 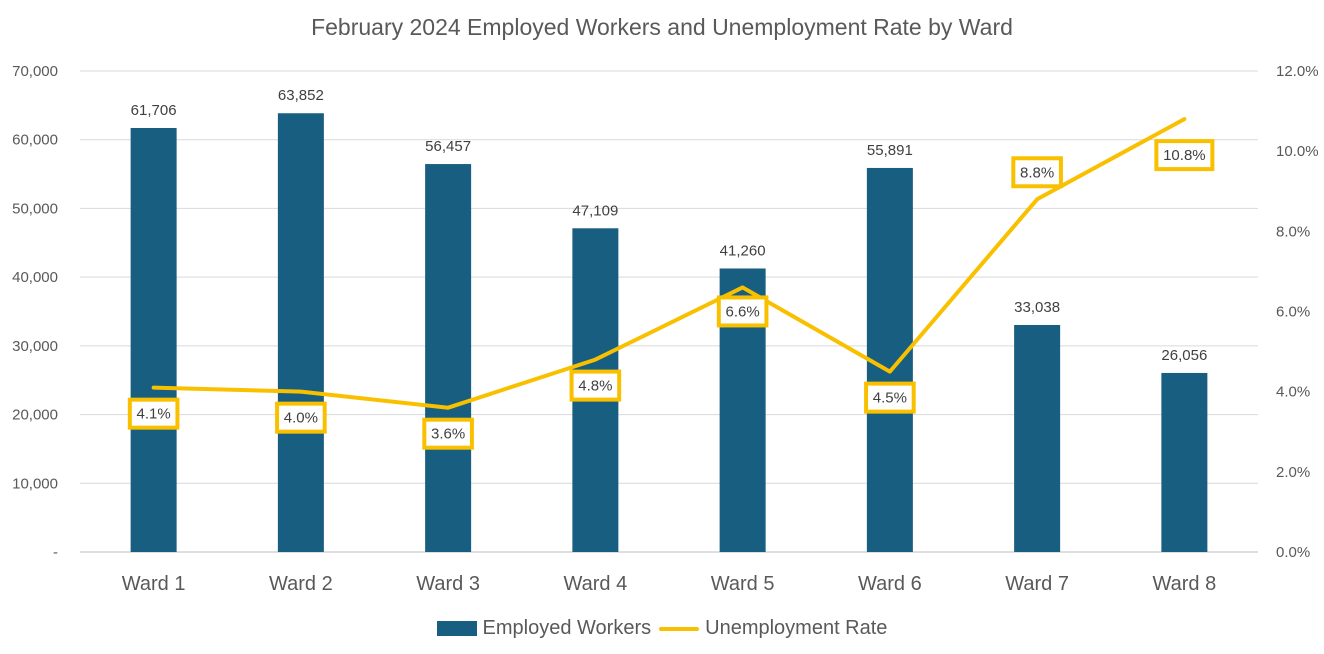 I want to click on line-data-label: 4.0%, so click(x=301, y=418).